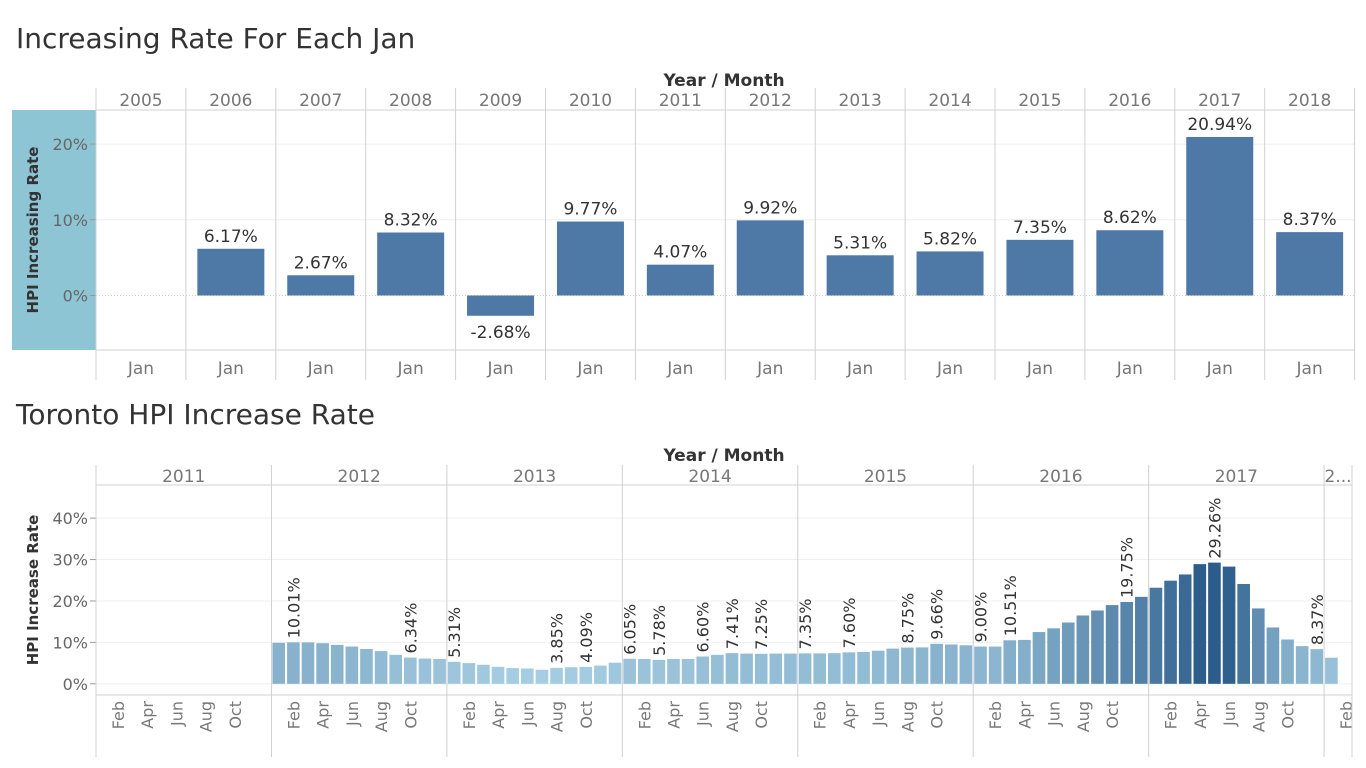 The image size is (1366, 768). I want to click on year-label: 2013, so click(534, 477).